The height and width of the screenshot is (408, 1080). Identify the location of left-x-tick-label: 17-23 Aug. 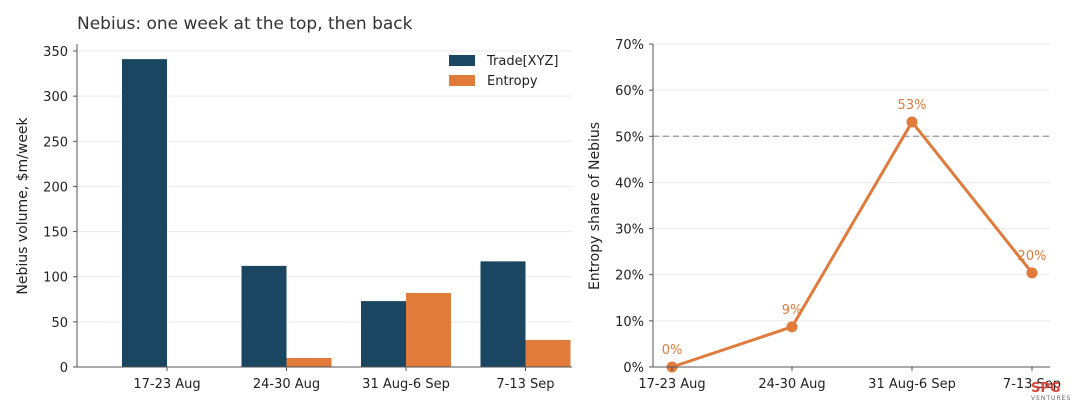
(166, 384).